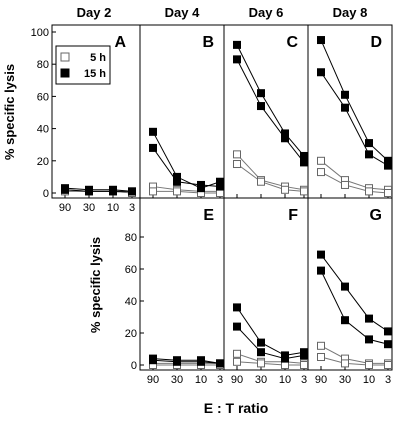 This screenshot has height=421, width=400. What do you see at coordinates (186, 115) in the screenshot?
I see `panel-B: B` at bounding box center [186, 115].